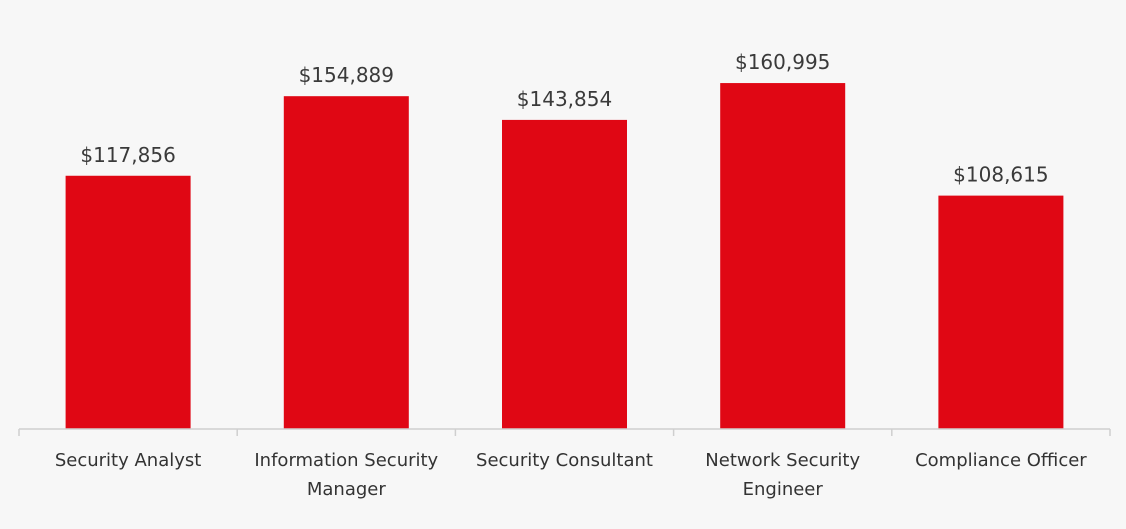  Describe the element at coordinates (783, 489) in the screenshot. I see `category-label-3-line-1: Engineer` at that location.